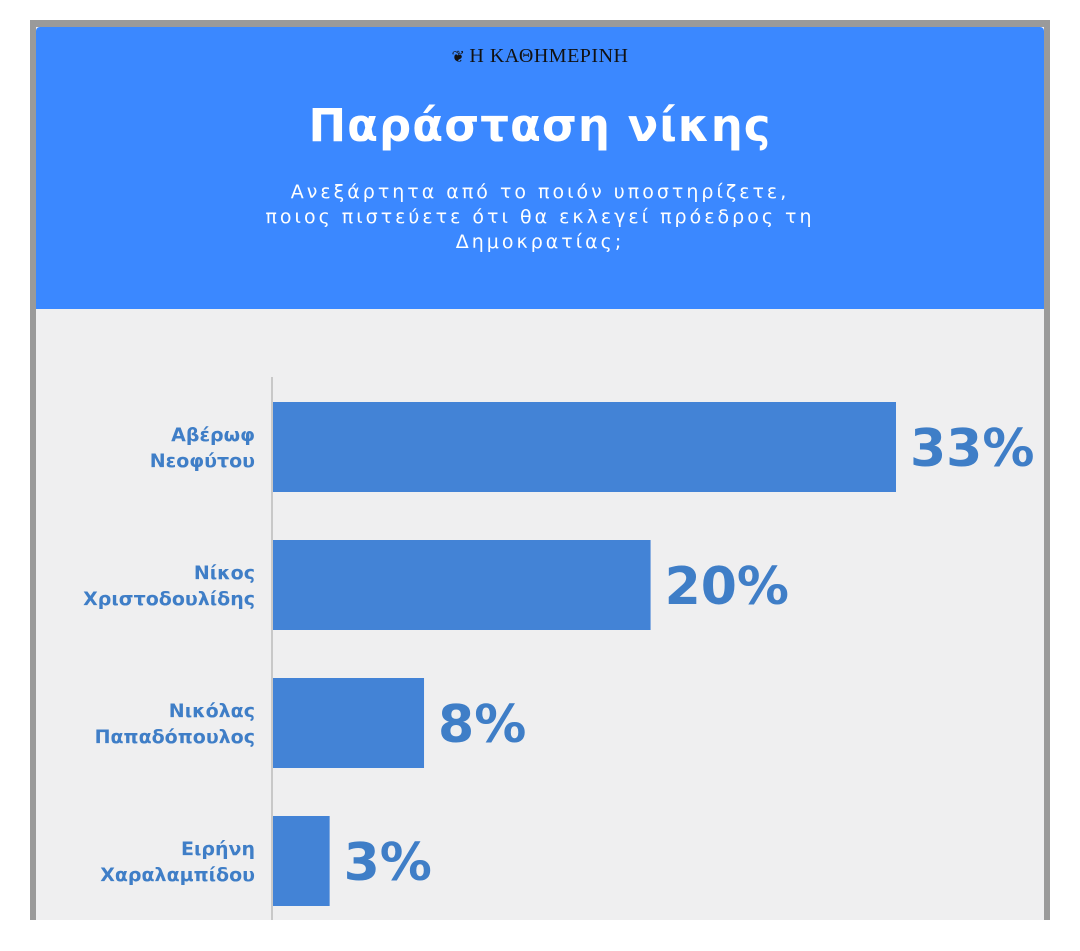  I want to click on value-label: 20%, so click(727, 587).